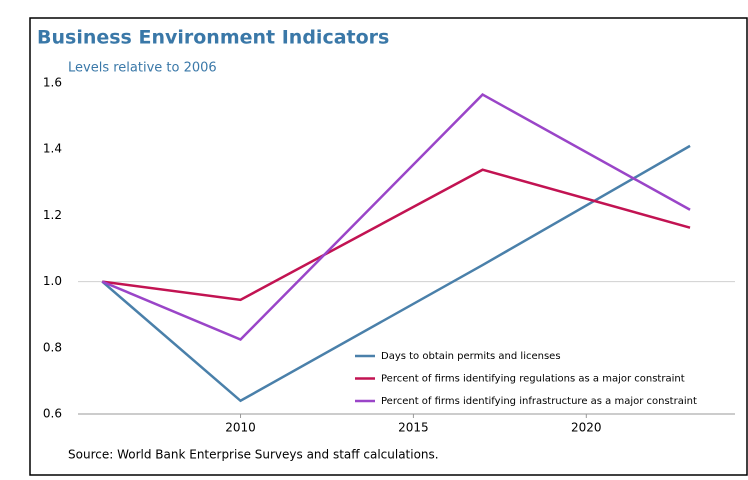  What do you see at coordinates (52, 281) in the screenshot?
I see `y-tick-label: 1.0` at bounding box center [52, 281].